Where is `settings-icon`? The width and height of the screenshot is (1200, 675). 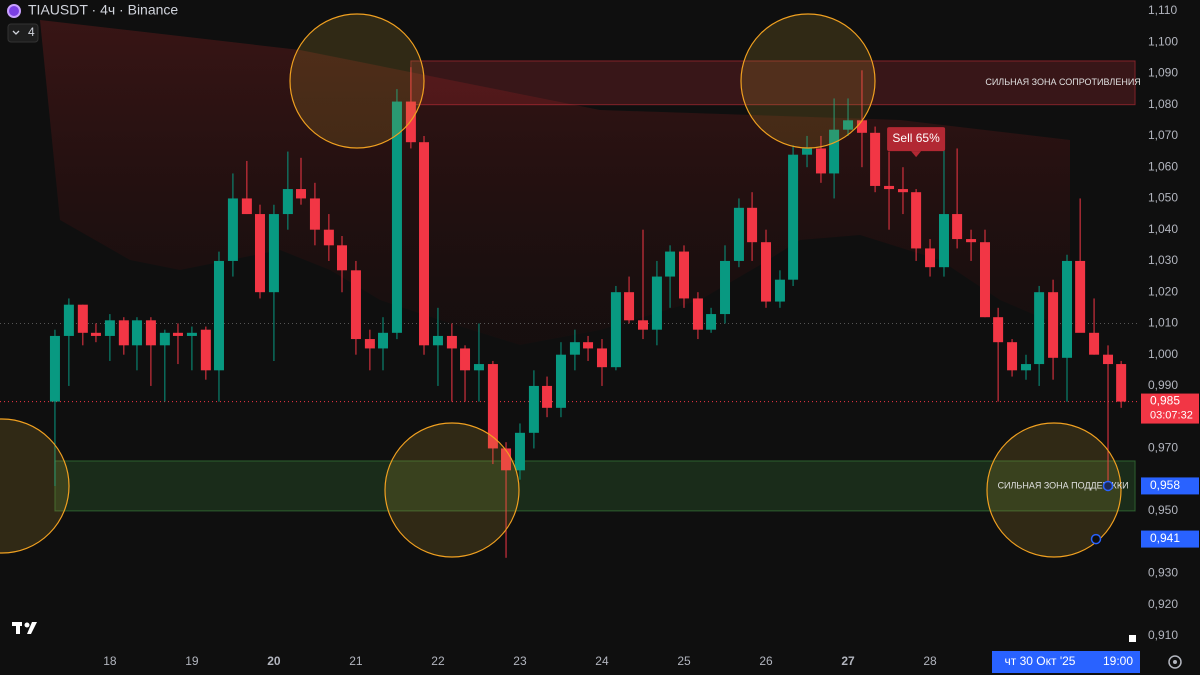 settings-icon is located at coordinates (1175, 662).